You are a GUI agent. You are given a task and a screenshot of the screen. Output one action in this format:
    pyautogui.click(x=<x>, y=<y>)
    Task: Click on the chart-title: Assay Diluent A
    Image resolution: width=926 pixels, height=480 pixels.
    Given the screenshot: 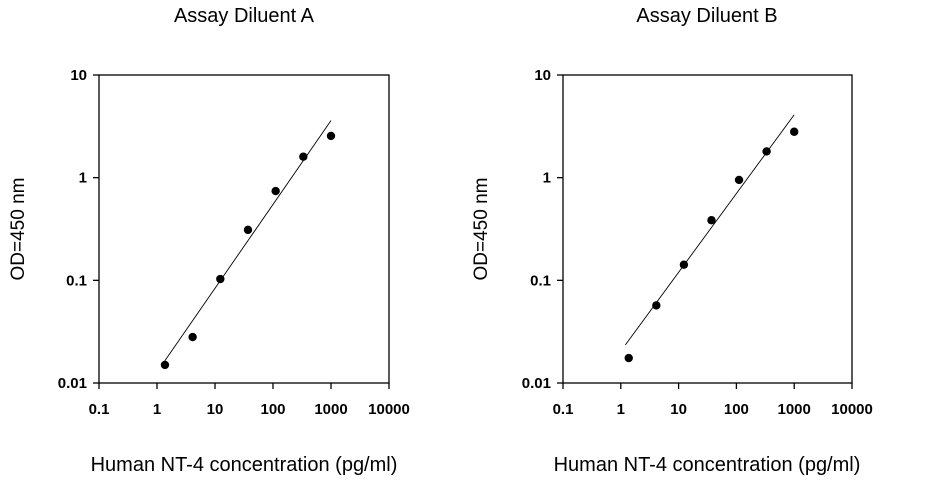 What is the action you would take?
    pyautogui.click(x=244, y=16)
    